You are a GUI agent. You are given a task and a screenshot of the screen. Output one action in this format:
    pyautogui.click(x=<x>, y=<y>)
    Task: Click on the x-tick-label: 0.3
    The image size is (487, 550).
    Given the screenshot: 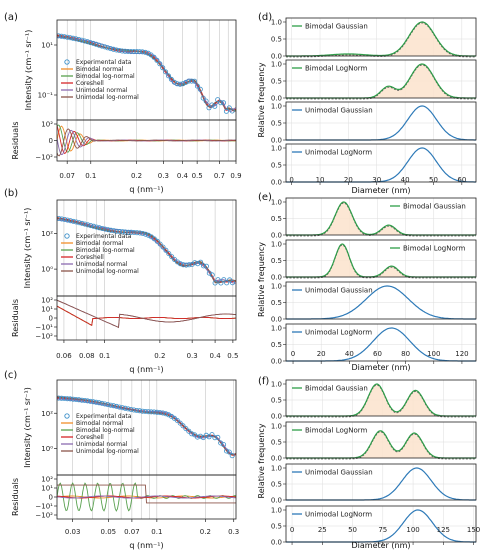 What is the action you would take?
    pyautogui.click(x=163, y=176)
    